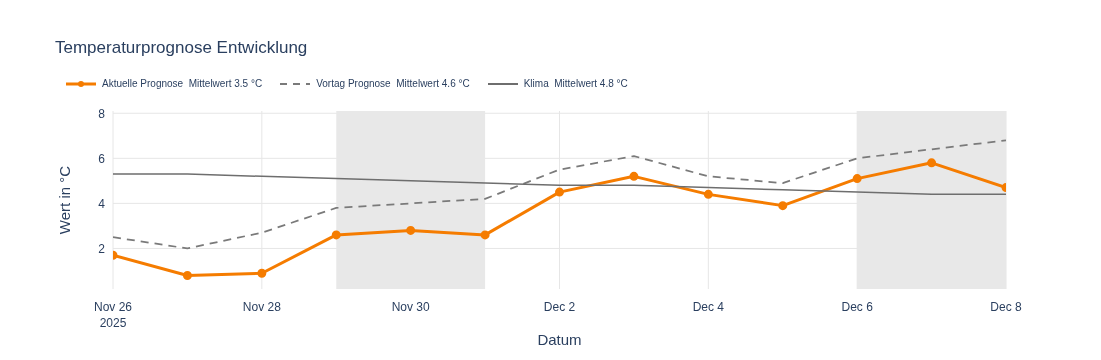  Describe the element at coordinates (559, 339) in the screenshot. I see `x-axis-title: Datum` at that location.